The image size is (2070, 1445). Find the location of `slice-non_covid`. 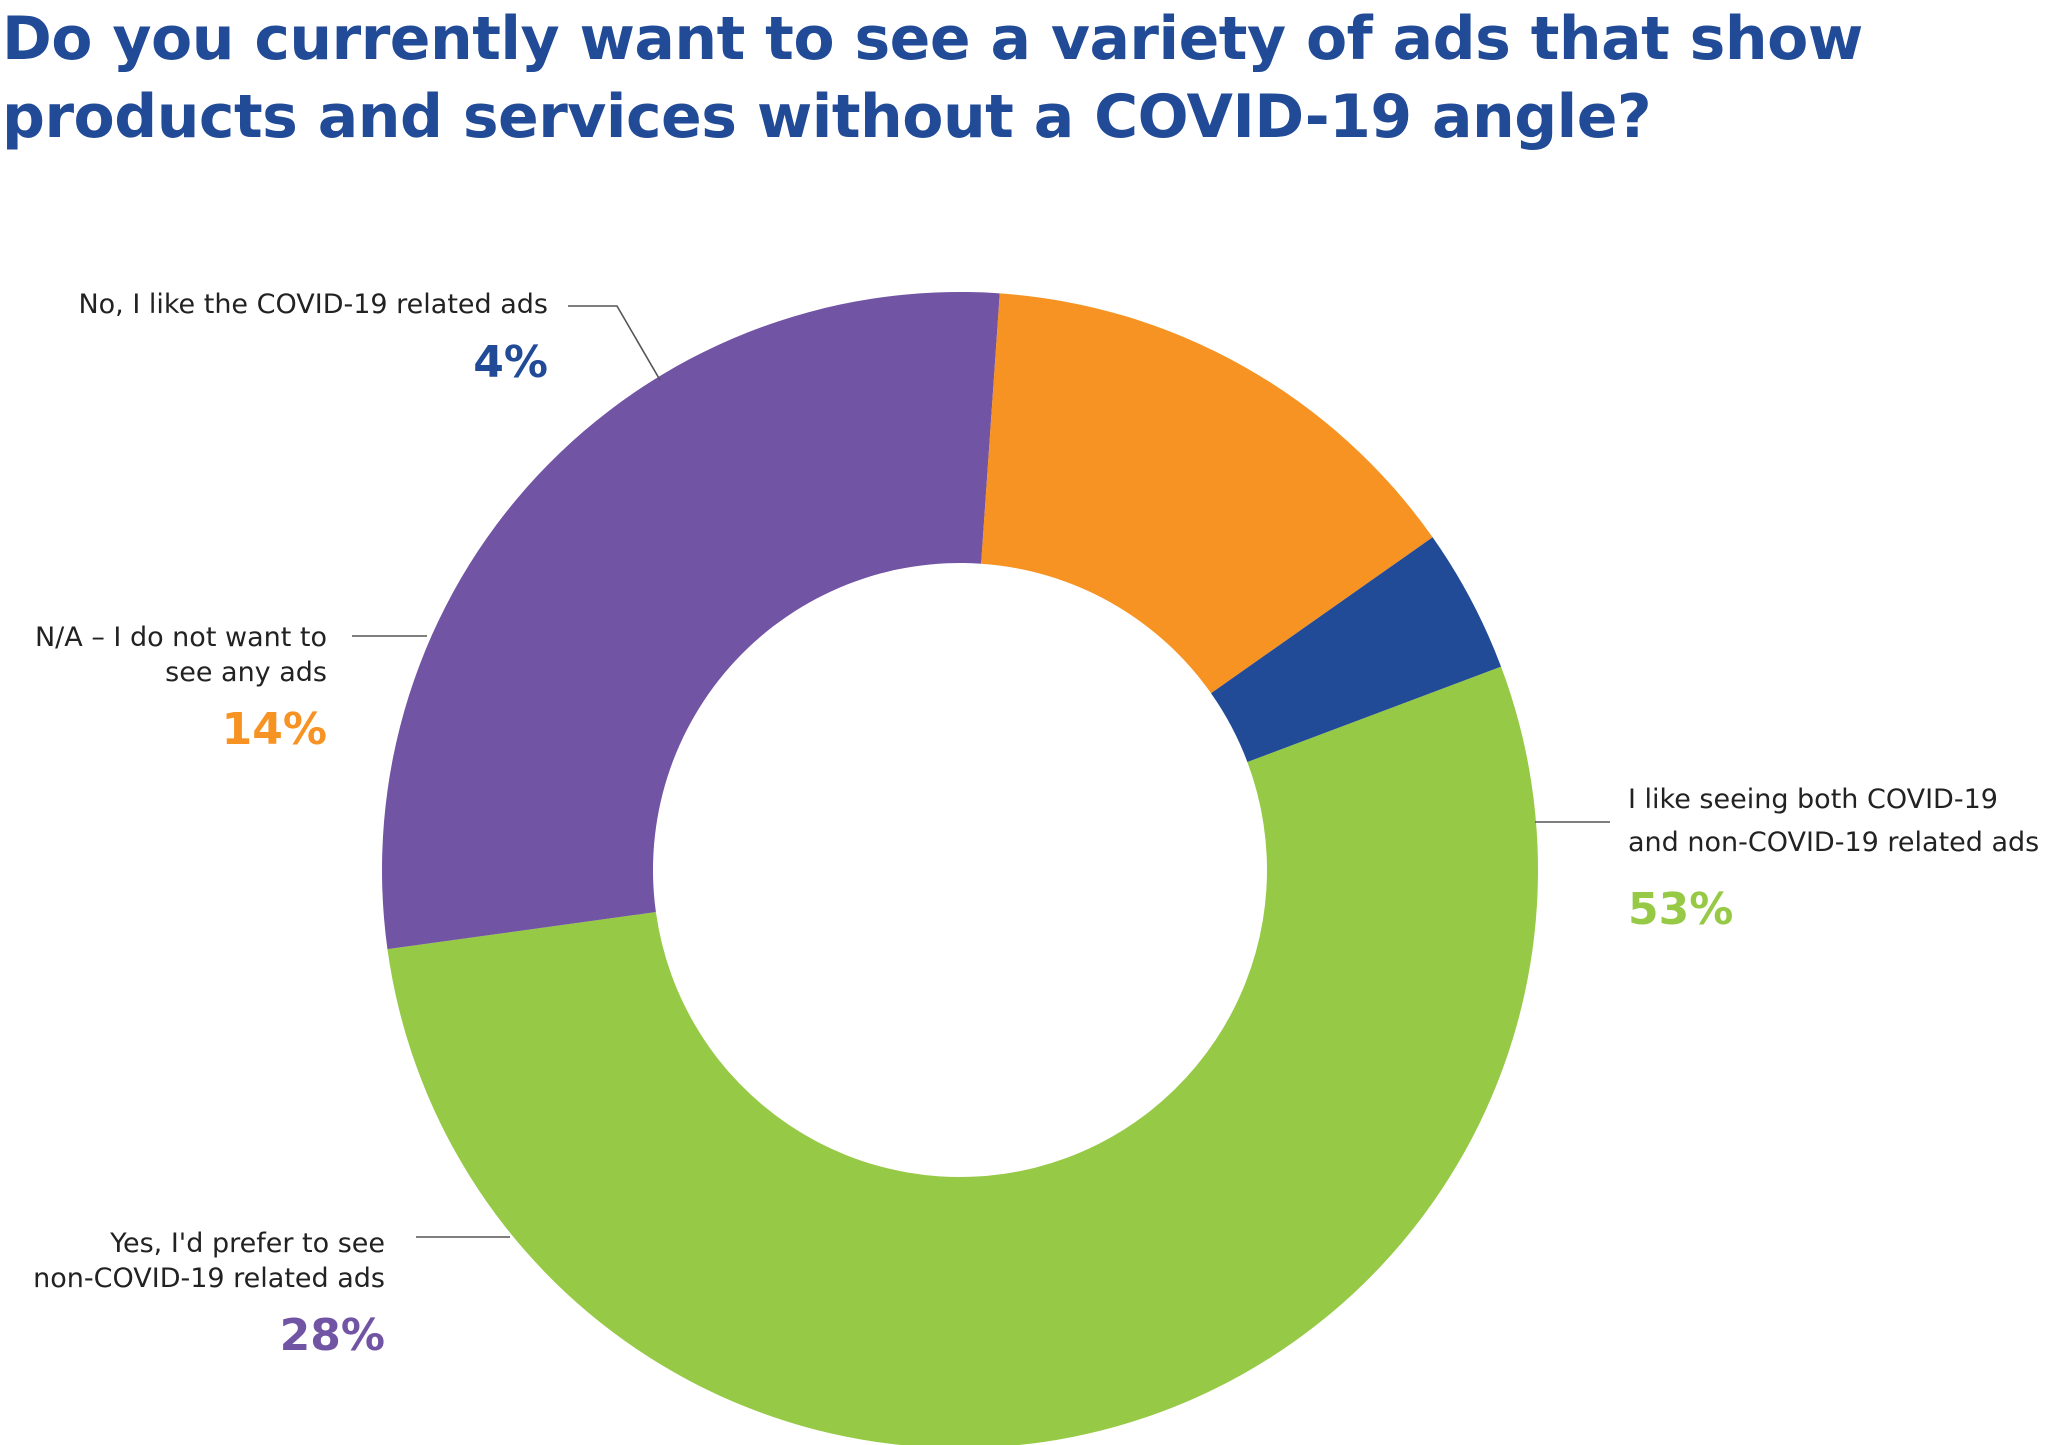

slice-non_covid is located at coordinates (691, 620).